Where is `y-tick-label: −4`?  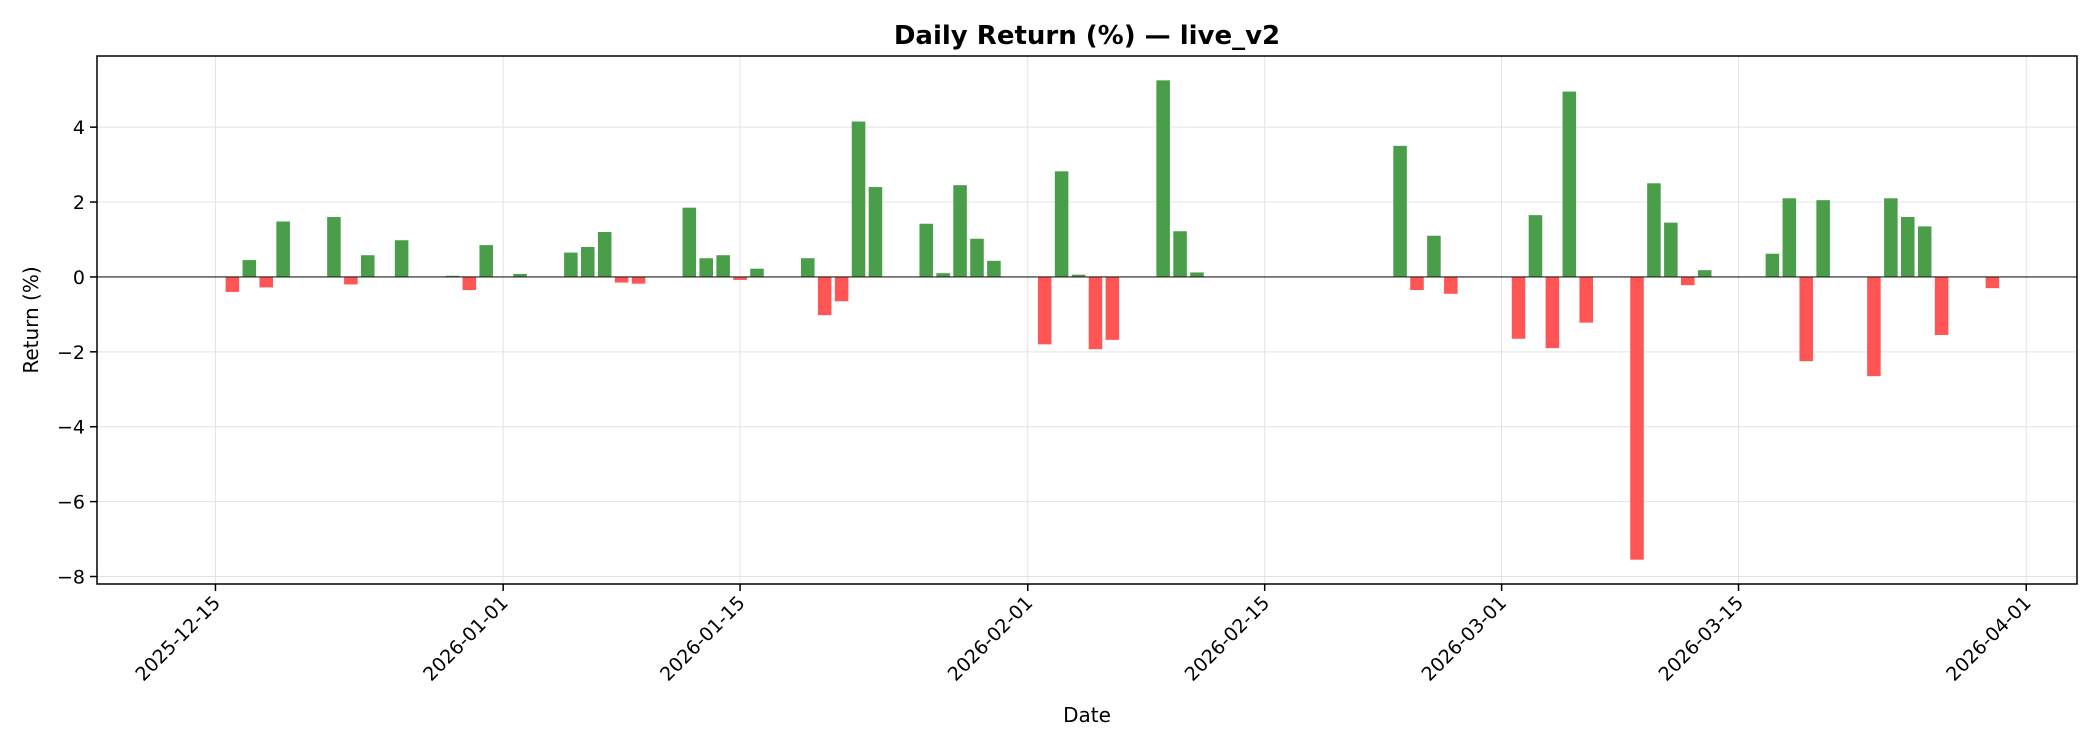 y-tick-label: −4 is located at coordinates (71, 428).